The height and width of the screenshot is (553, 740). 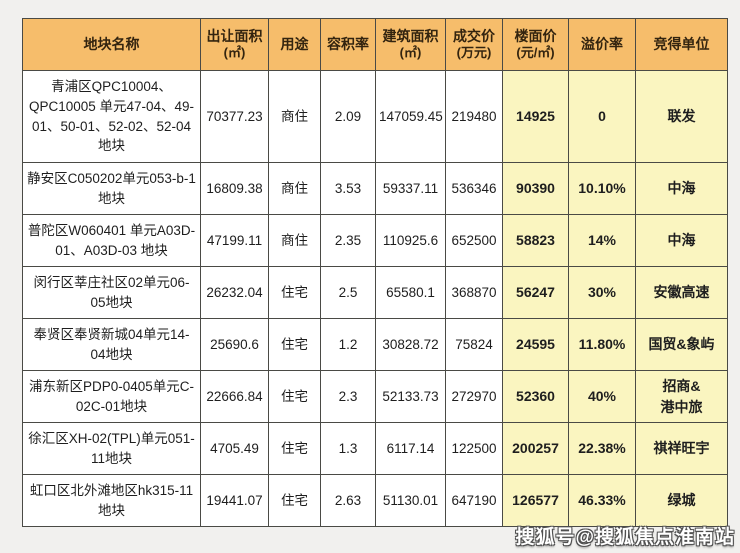 I want to click on cell-price: 652500, so click(x=474, y=240).